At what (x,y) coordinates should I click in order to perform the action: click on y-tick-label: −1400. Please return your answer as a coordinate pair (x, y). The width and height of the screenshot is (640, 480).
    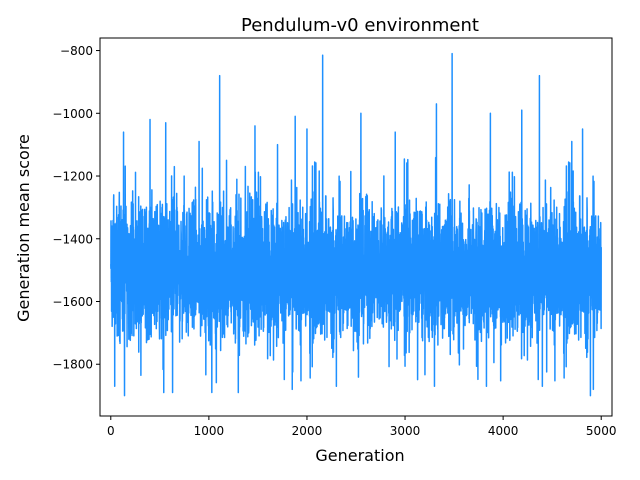
    Looking at the image, I should click on (72, 239).